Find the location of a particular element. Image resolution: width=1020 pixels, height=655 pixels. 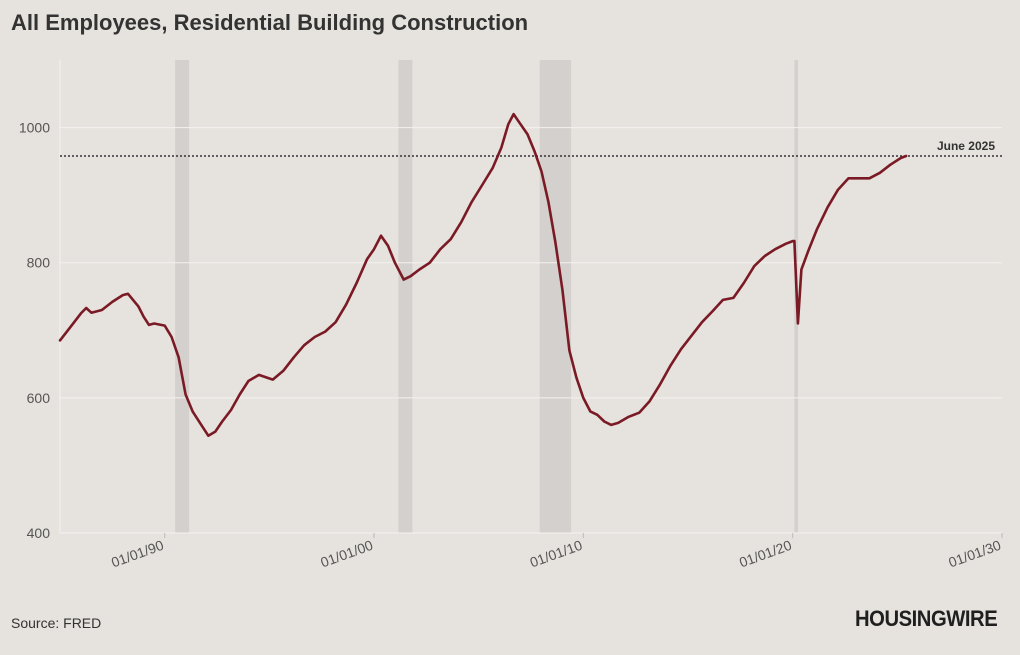

y-tick-label: 400 is located at coordinates (39, 533).